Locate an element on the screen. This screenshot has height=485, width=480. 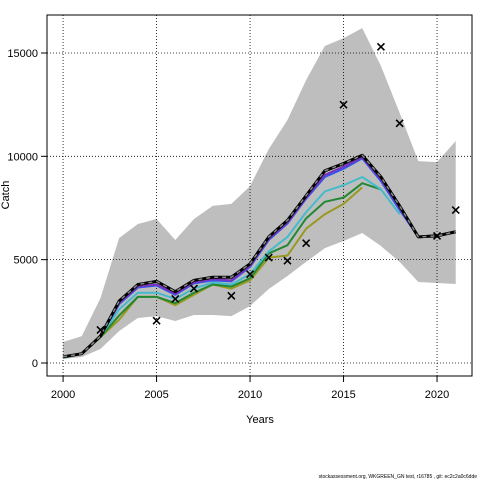
y-axis-label: Catch is located at coordinates (6, 195).